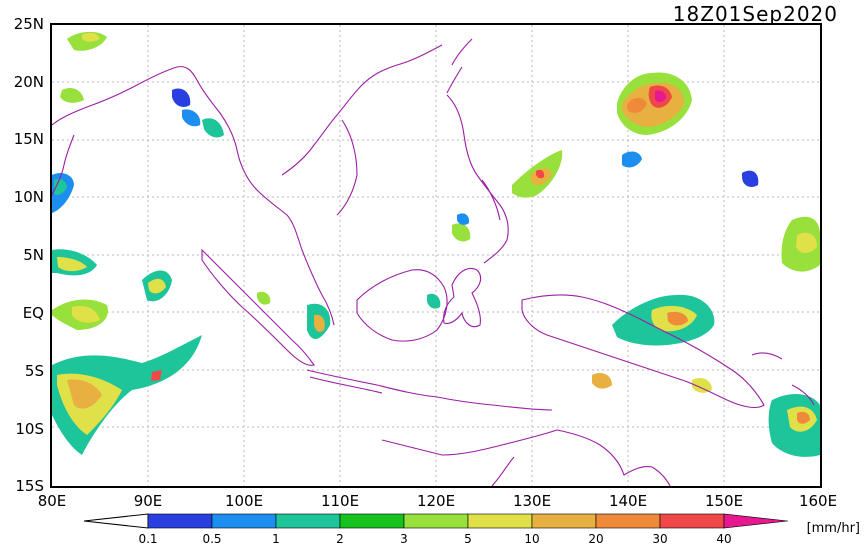 The image size is (864, 546). Describe the element at coordinates (52, 501) in the screenshot. I see `x-axis-label: 80E` at that location.